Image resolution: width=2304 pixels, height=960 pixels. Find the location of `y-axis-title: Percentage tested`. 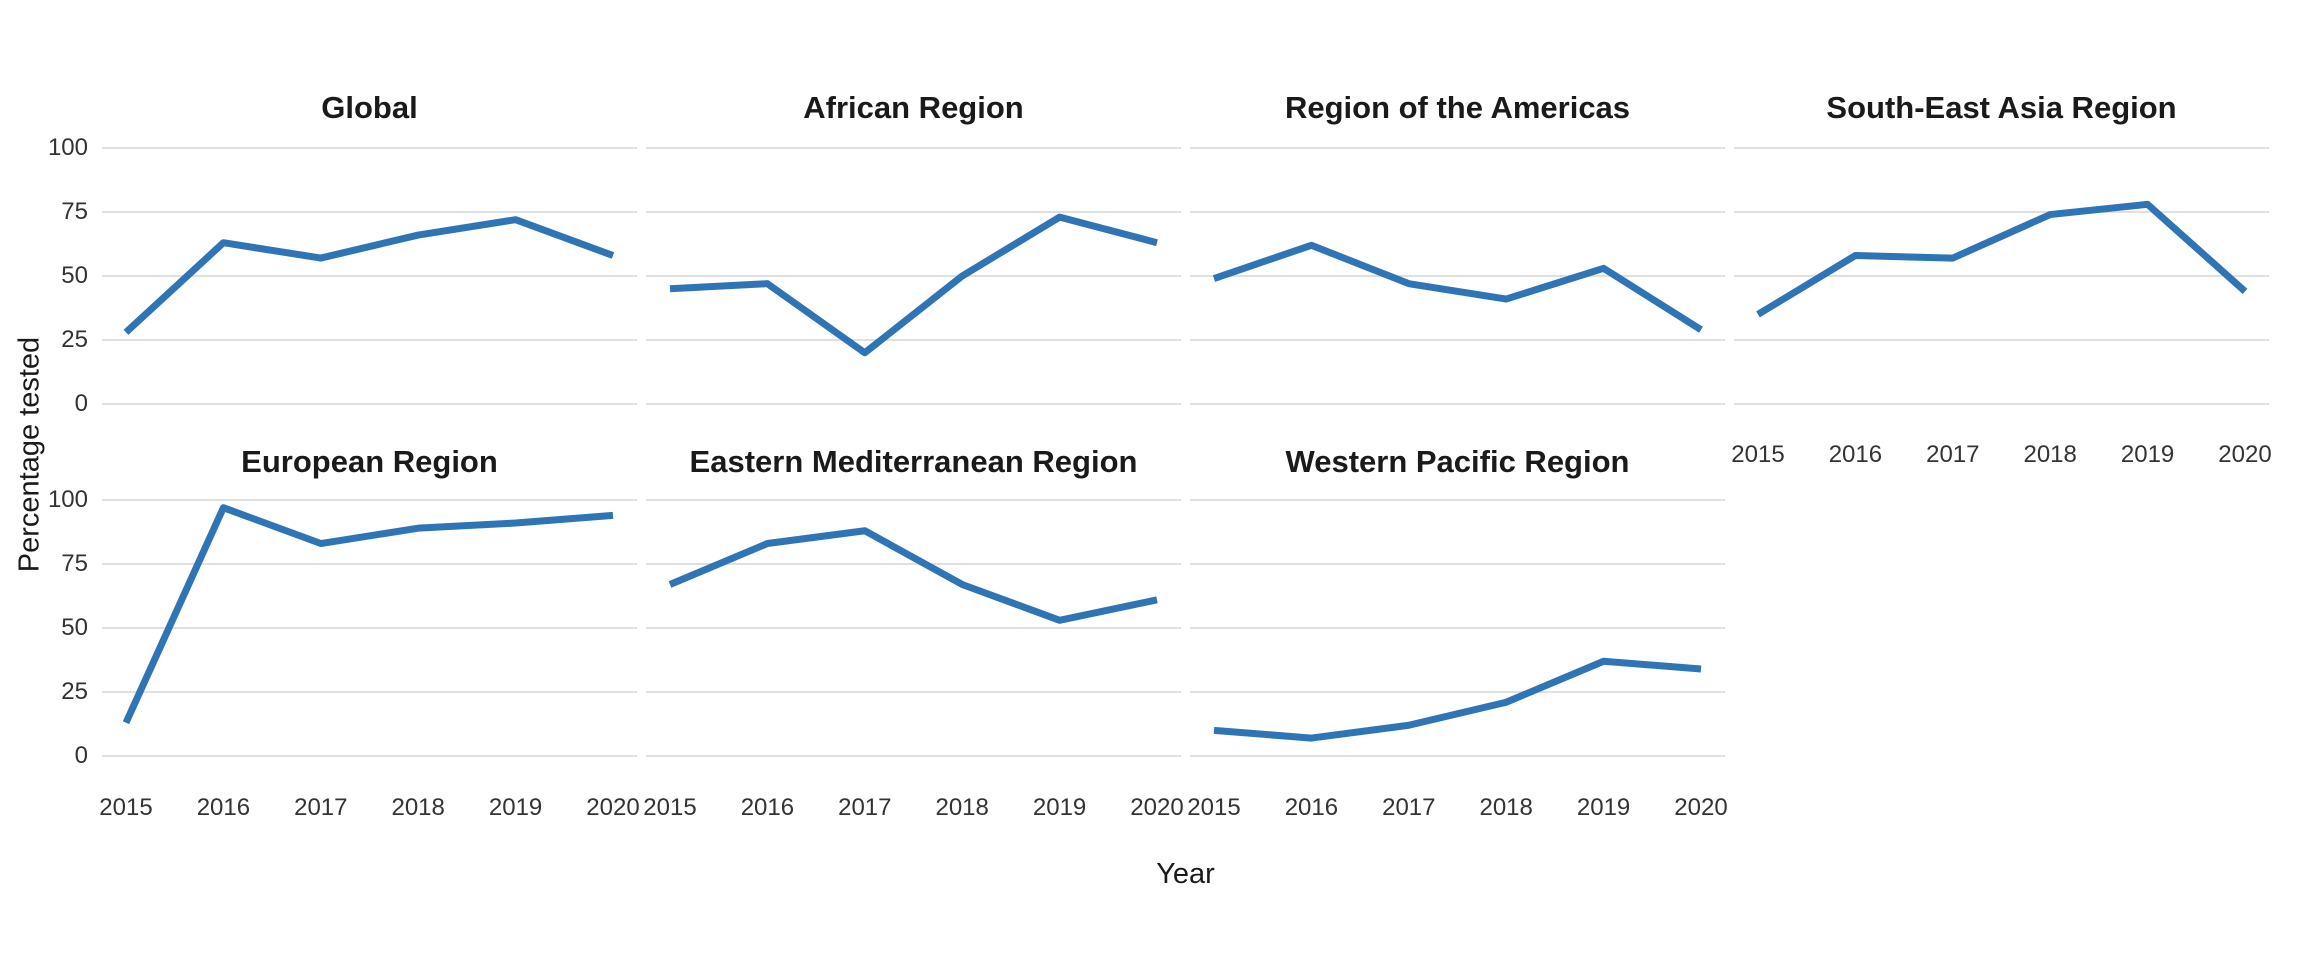

y-axis-title: Percentage tested is located at coordinates (29, 454).